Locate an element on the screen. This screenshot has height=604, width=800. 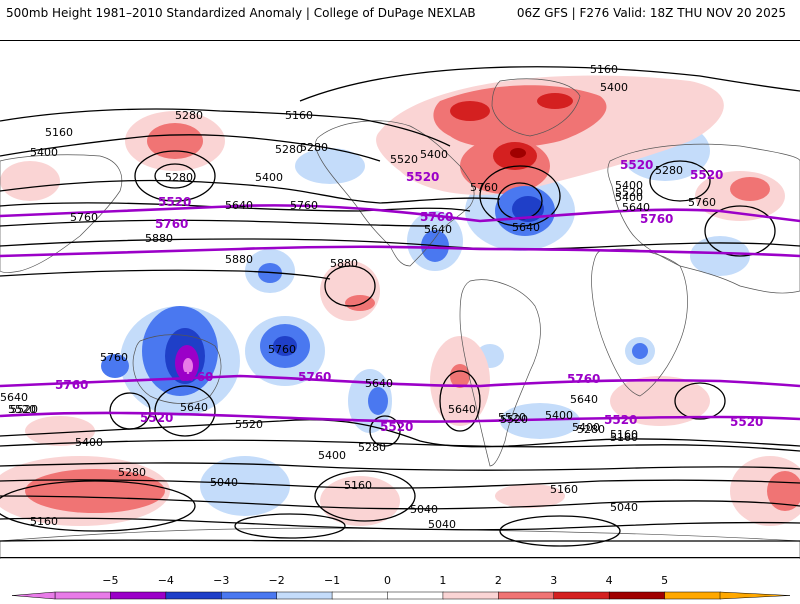
colorbar-tick-label: 5 is located at coordinates (664, 580).